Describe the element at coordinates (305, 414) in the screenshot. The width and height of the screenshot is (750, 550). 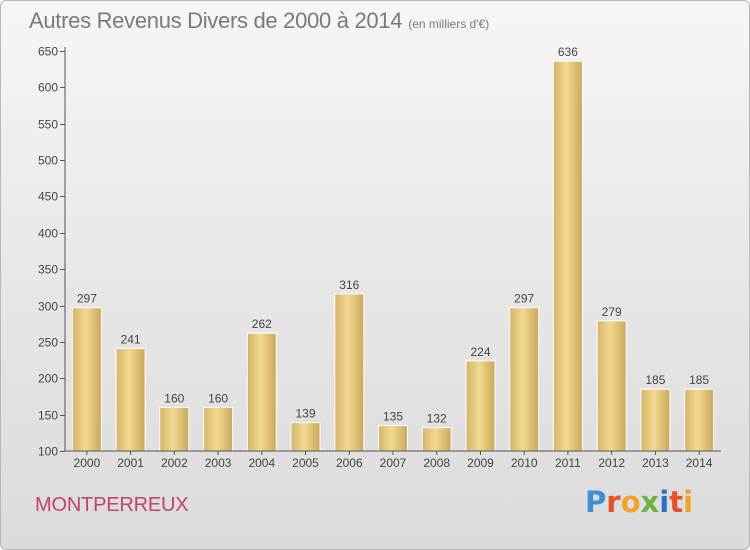
I see `data-label: 139` at that location.